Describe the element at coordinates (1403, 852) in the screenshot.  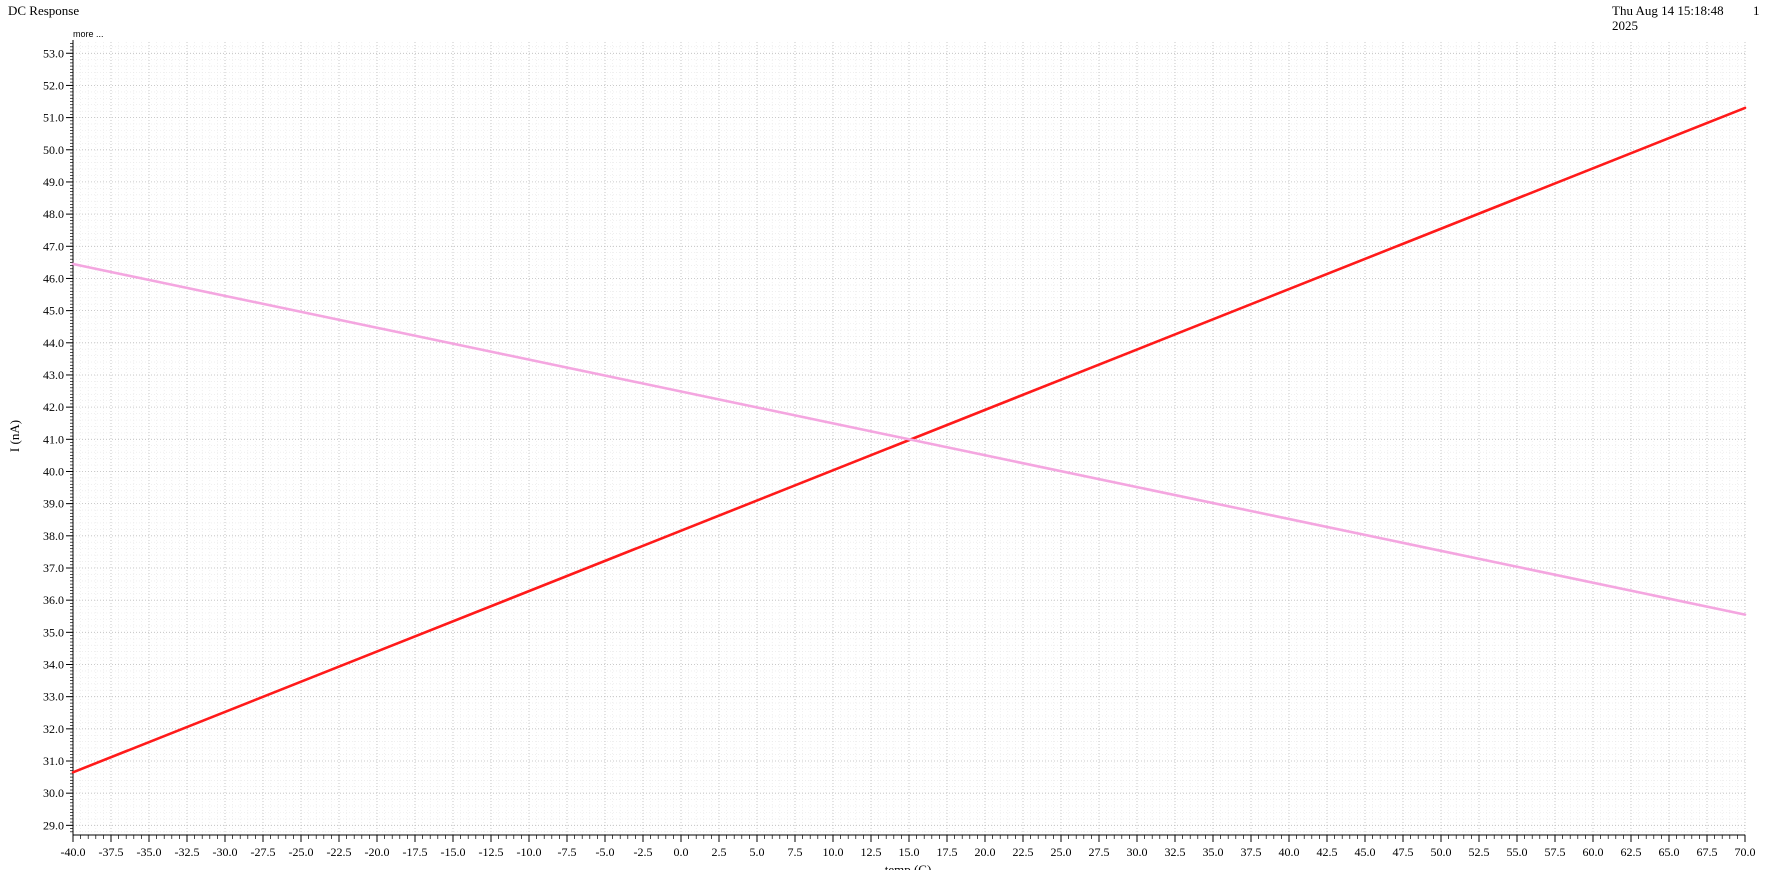
I see `x-tick-label: 47.5` at that location.